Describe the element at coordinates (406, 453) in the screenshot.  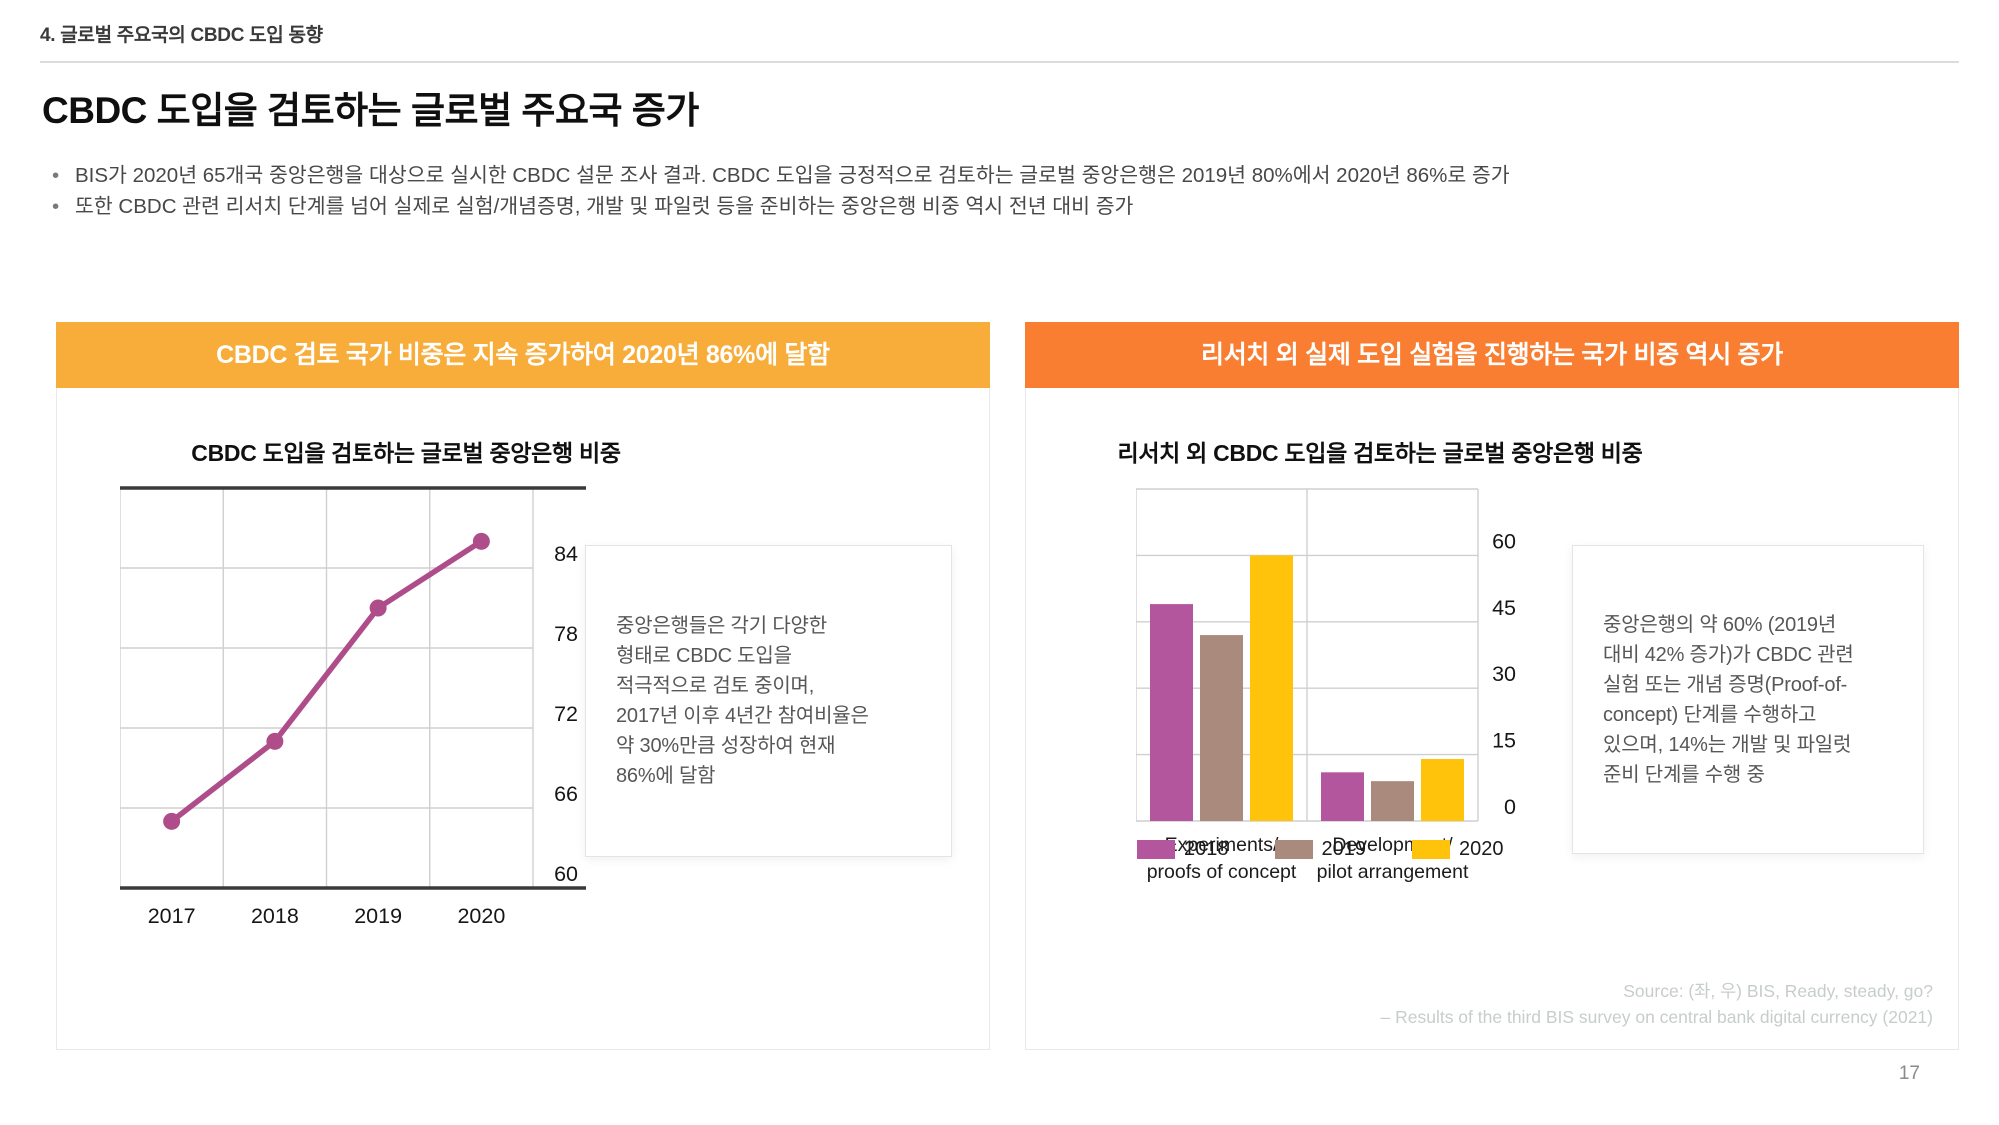
I see `left-chart-title: CBDC 도입을 검토하는 글로벌 중앙은행 비중` at that location.